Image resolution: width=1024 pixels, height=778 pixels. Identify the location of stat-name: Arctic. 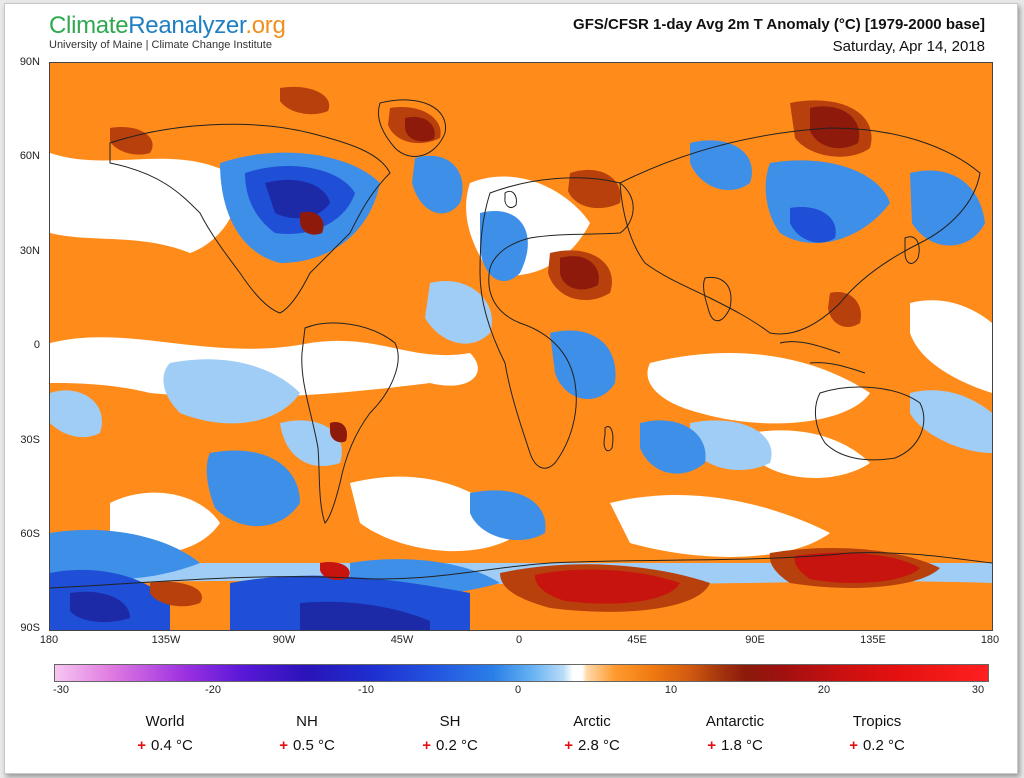
(592, 723).